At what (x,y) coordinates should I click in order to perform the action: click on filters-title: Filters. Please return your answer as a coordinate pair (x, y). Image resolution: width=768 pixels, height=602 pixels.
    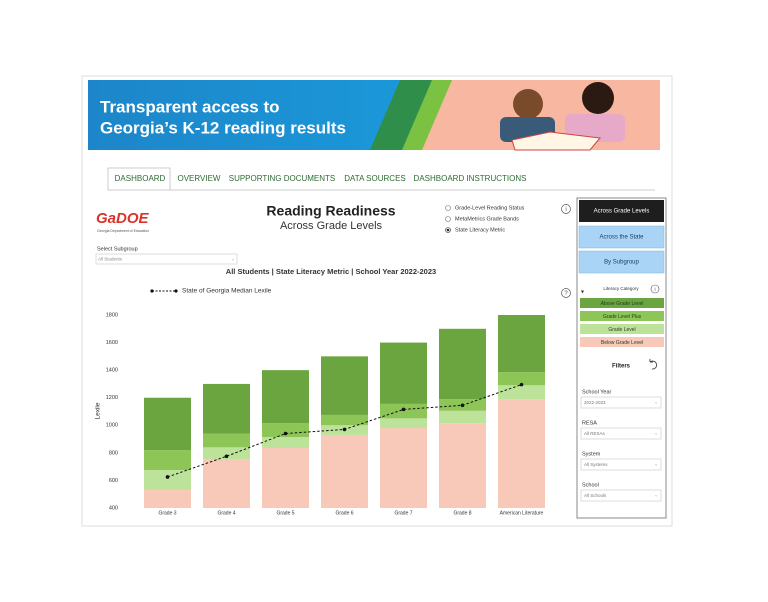
    Looking at the image, I should click on (621, 367).